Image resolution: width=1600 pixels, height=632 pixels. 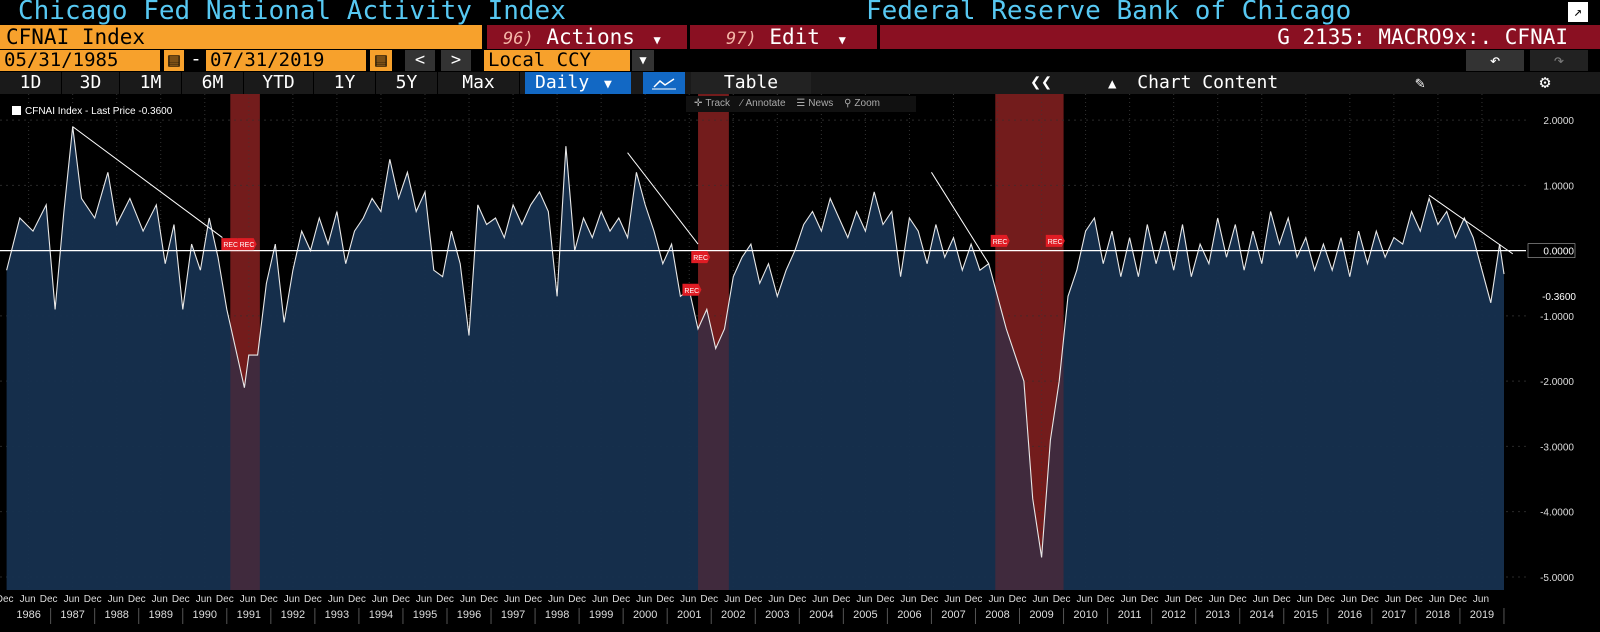 I want to click on x-year-label: 1991, so click(x=249, y=615).